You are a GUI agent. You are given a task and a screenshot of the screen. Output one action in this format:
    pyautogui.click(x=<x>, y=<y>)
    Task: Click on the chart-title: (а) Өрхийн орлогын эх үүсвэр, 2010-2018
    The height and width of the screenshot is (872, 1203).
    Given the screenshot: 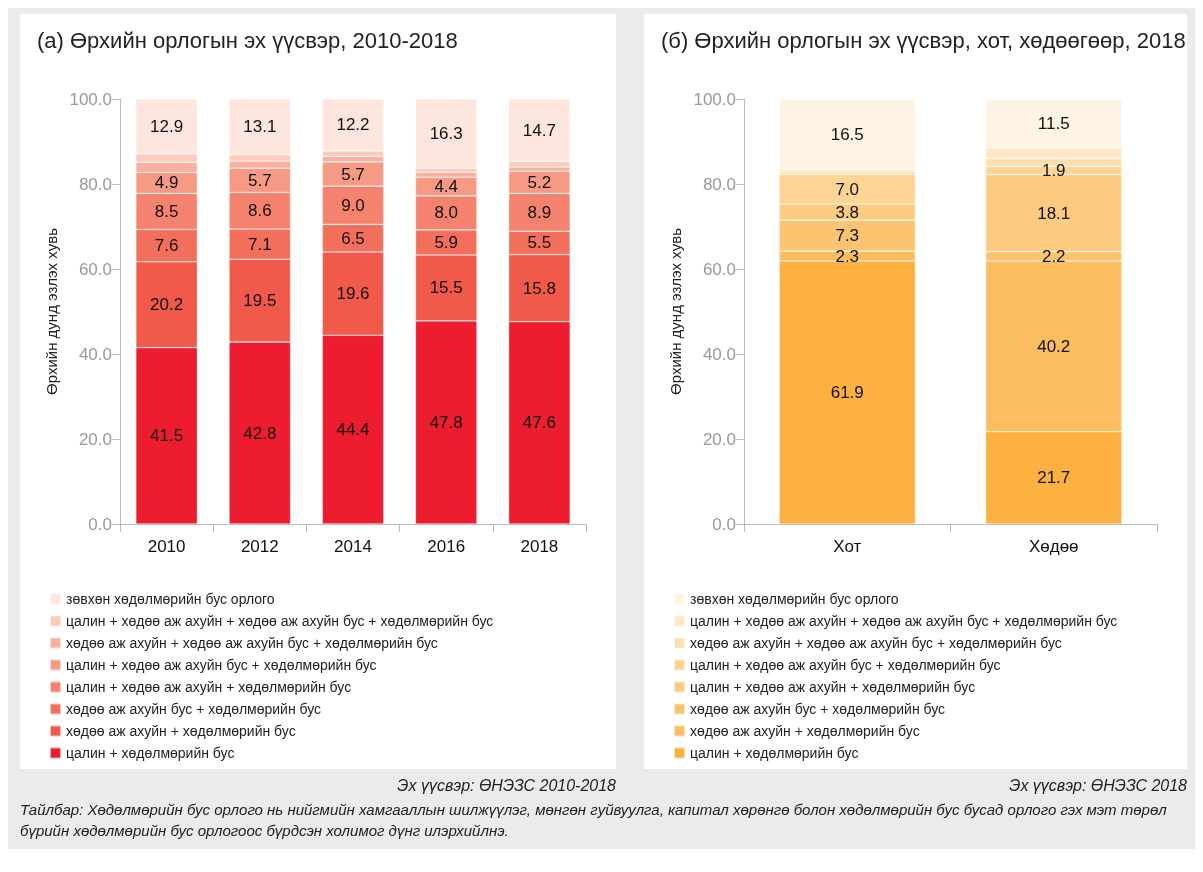 What is the action you would take?
    pyautogui.click(x=247, y=40)
    